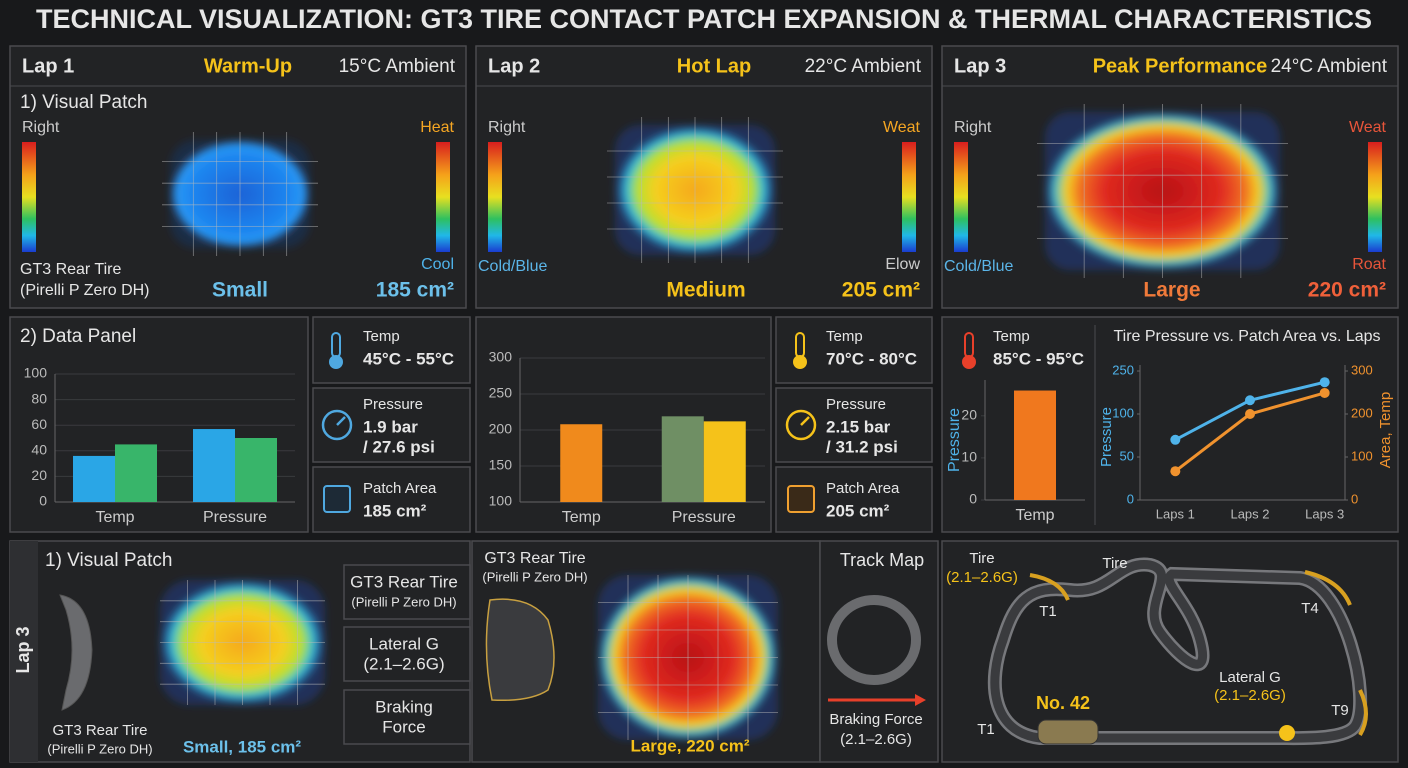 This screenshot has width=1408, height=768. Describe the element at coordinates (871, 358) in the screenshot. I see `card-value: 70°C - 80°C` at that location.